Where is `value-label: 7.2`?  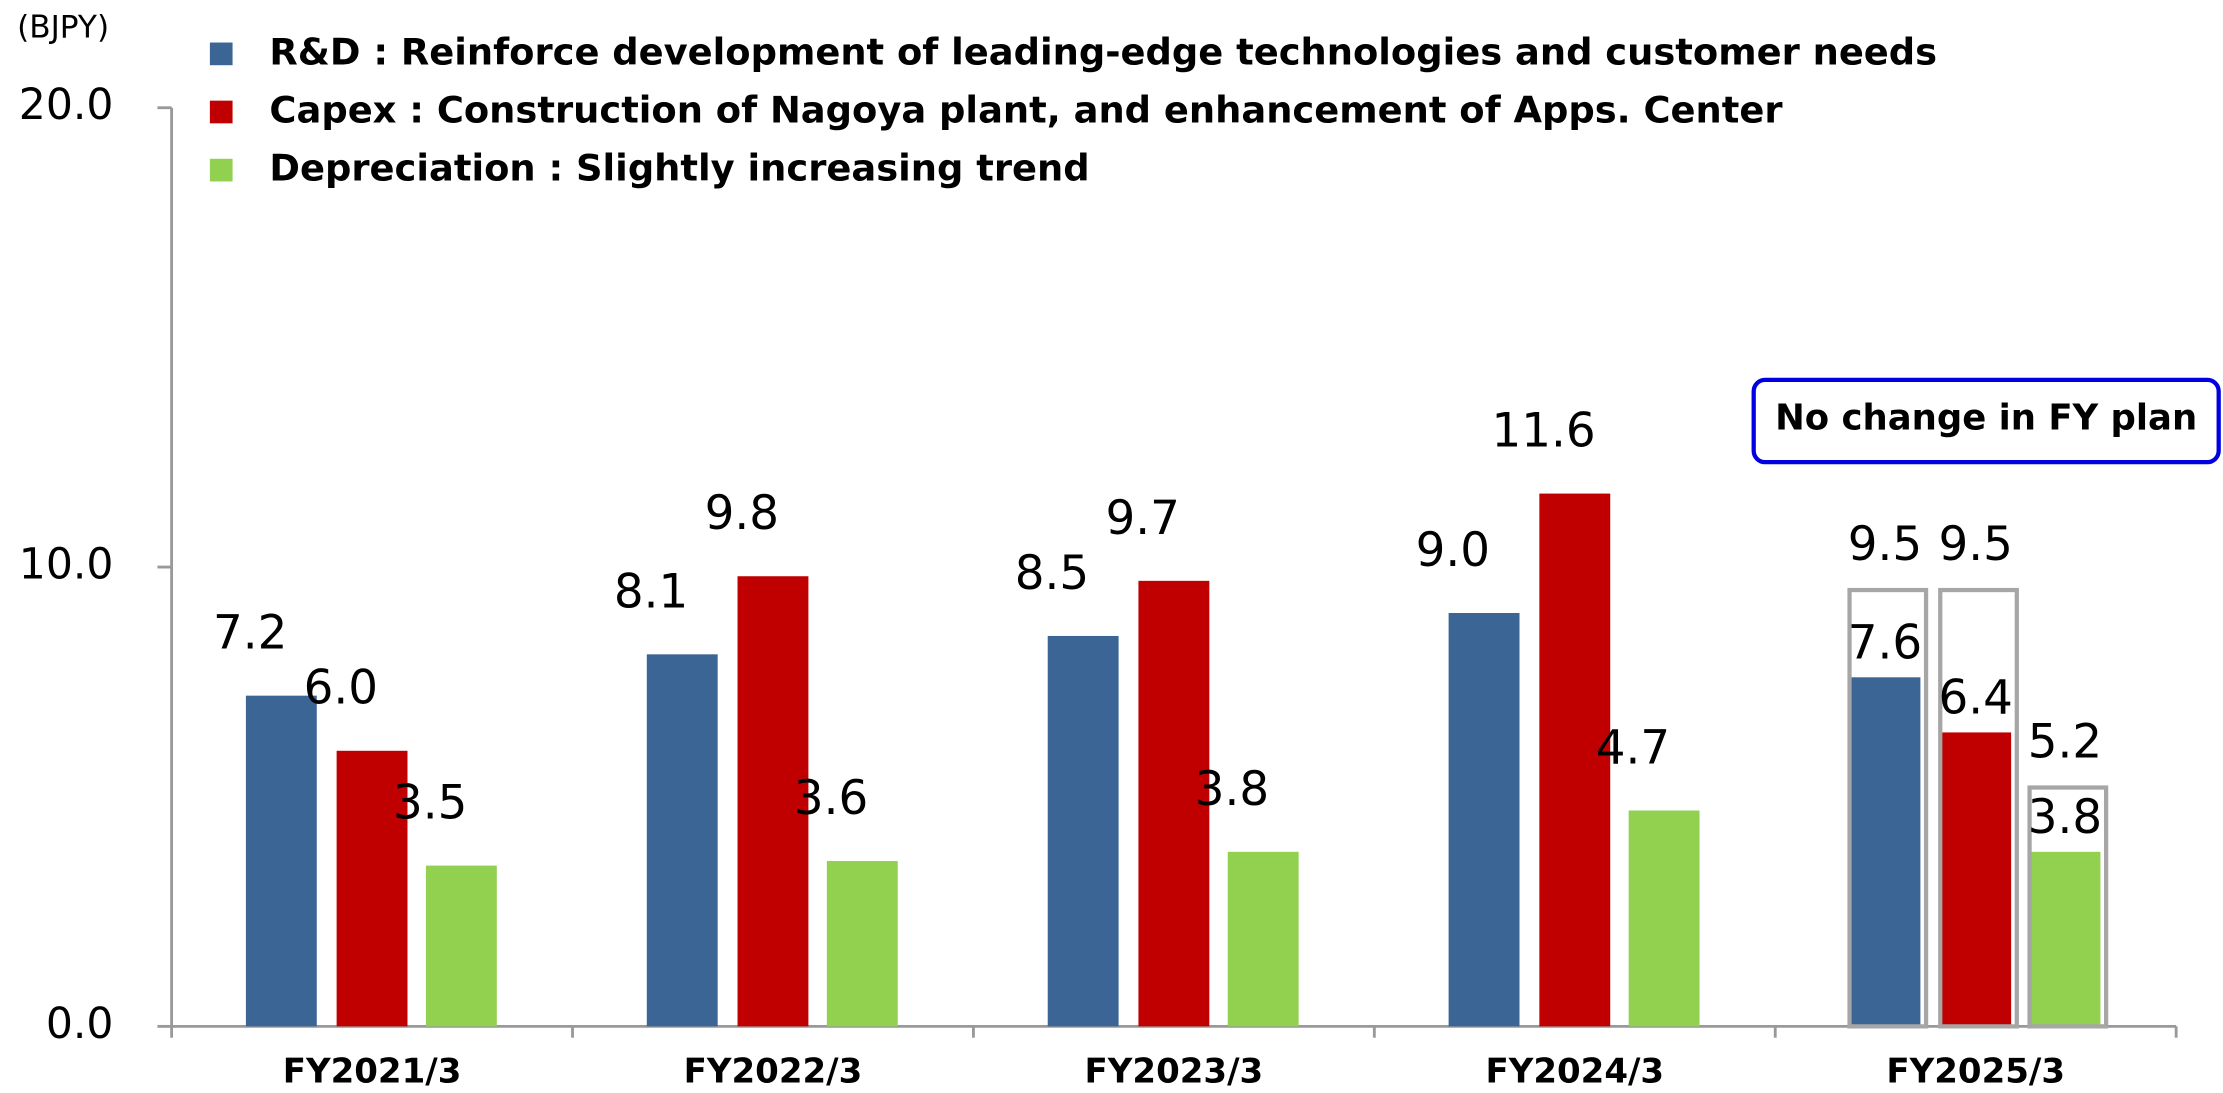 value-label: 7.2 is located at coordinates (250, 634).